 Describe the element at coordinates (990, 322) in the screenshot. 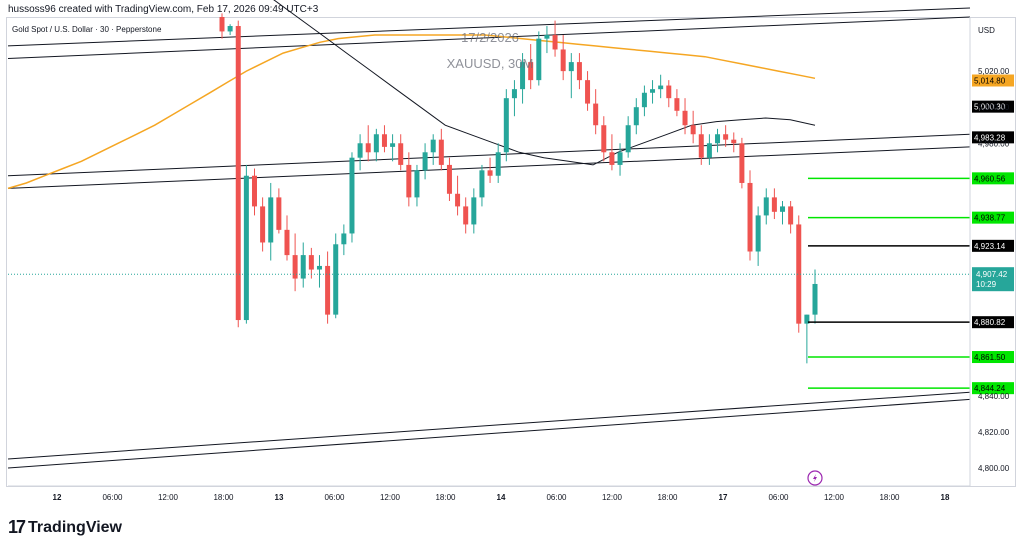

I see `price-level-label: 4,880.82` at that location.